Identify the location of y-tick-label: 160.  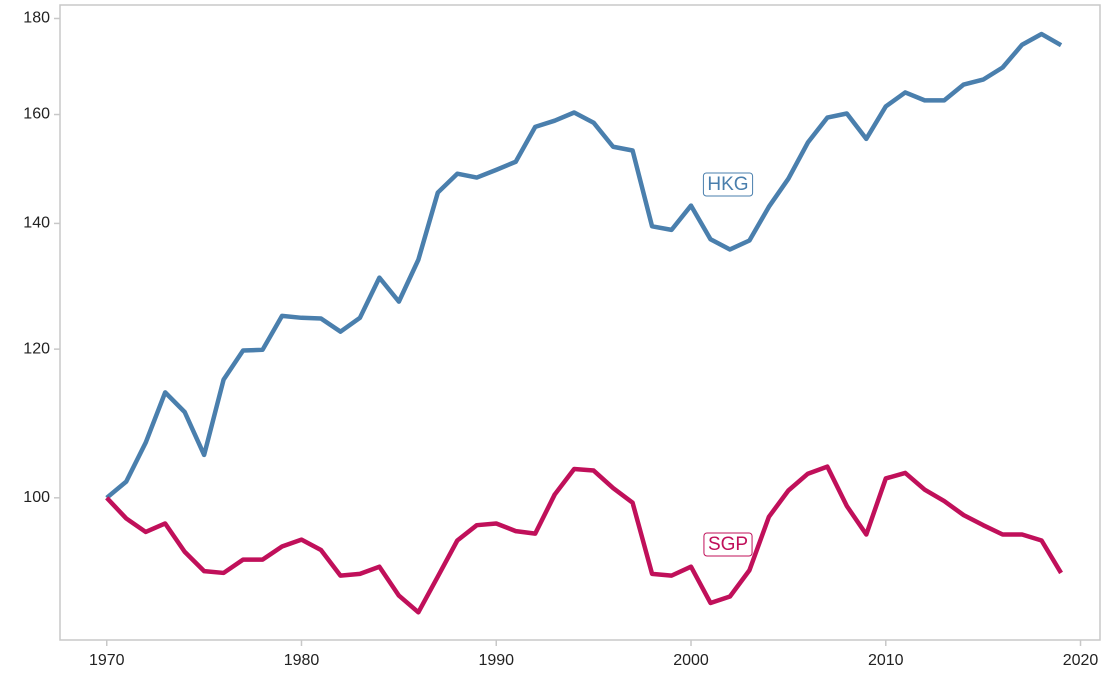
(36, 114).